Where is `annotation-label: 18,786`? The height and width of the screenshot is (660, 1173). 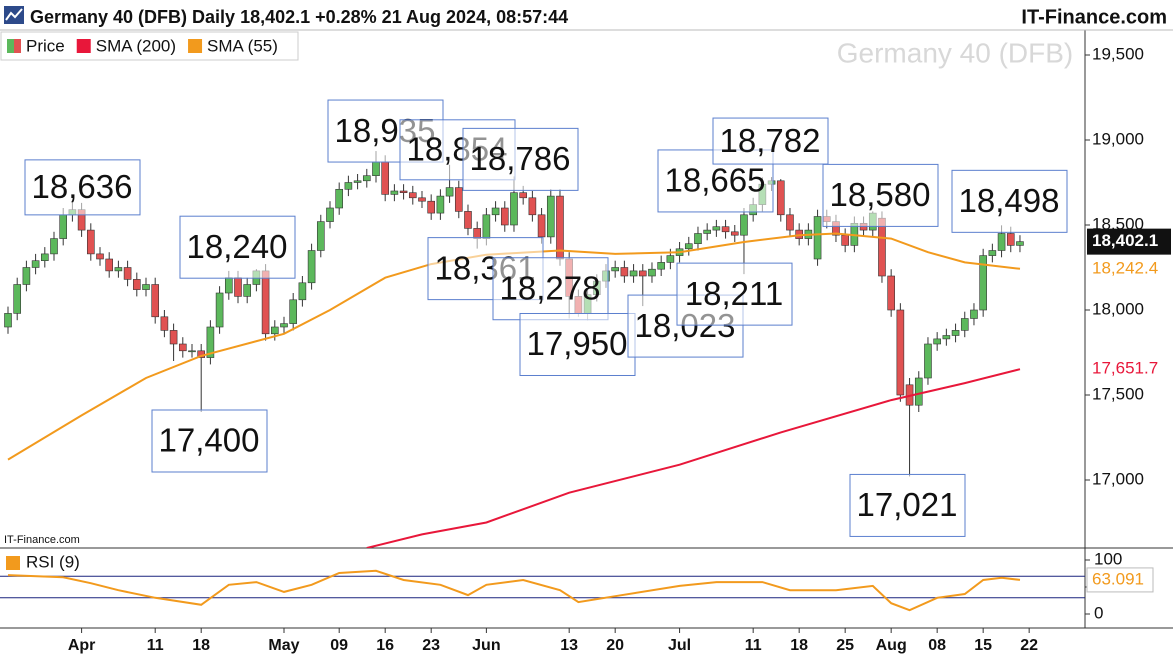 annotation-label: 18,786 is located at coordinates (520, 158).